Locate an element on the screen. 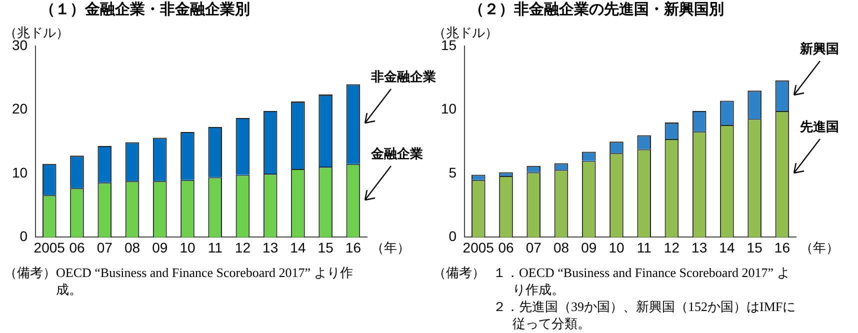 The height and width of the screenshot is (333, 858). series-label: 非金融企業 is located at coordinates (403, 77).